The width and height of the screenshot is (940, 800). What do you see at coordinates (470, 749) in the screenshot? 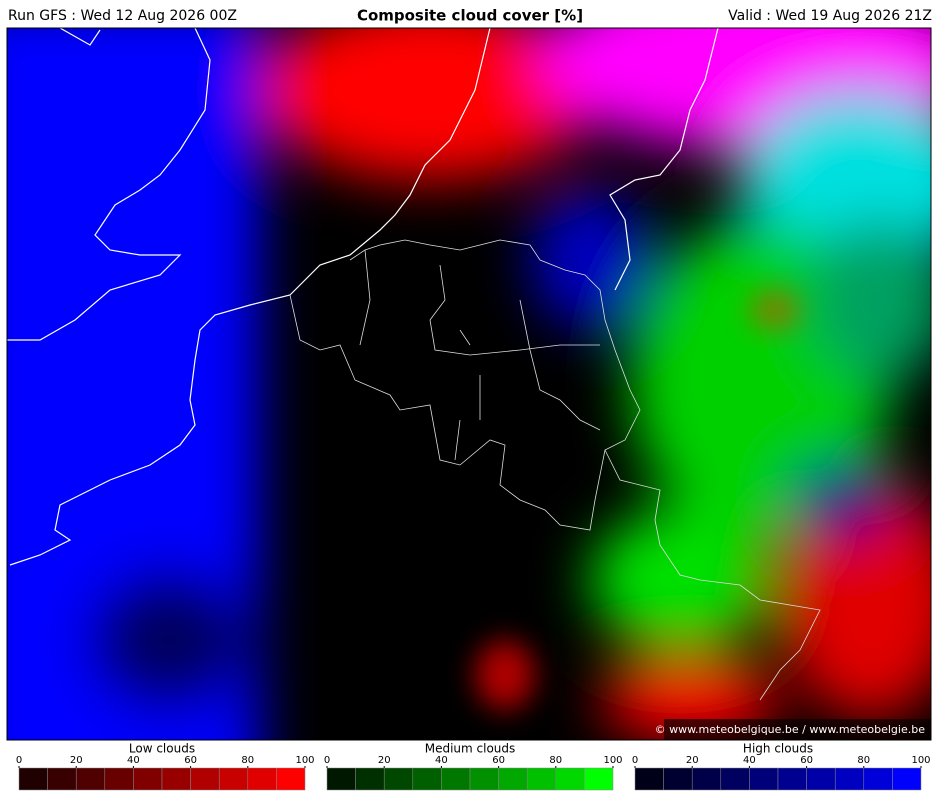
I see `colorbar-label: Medium clouds` at bounding box center [470, 749].